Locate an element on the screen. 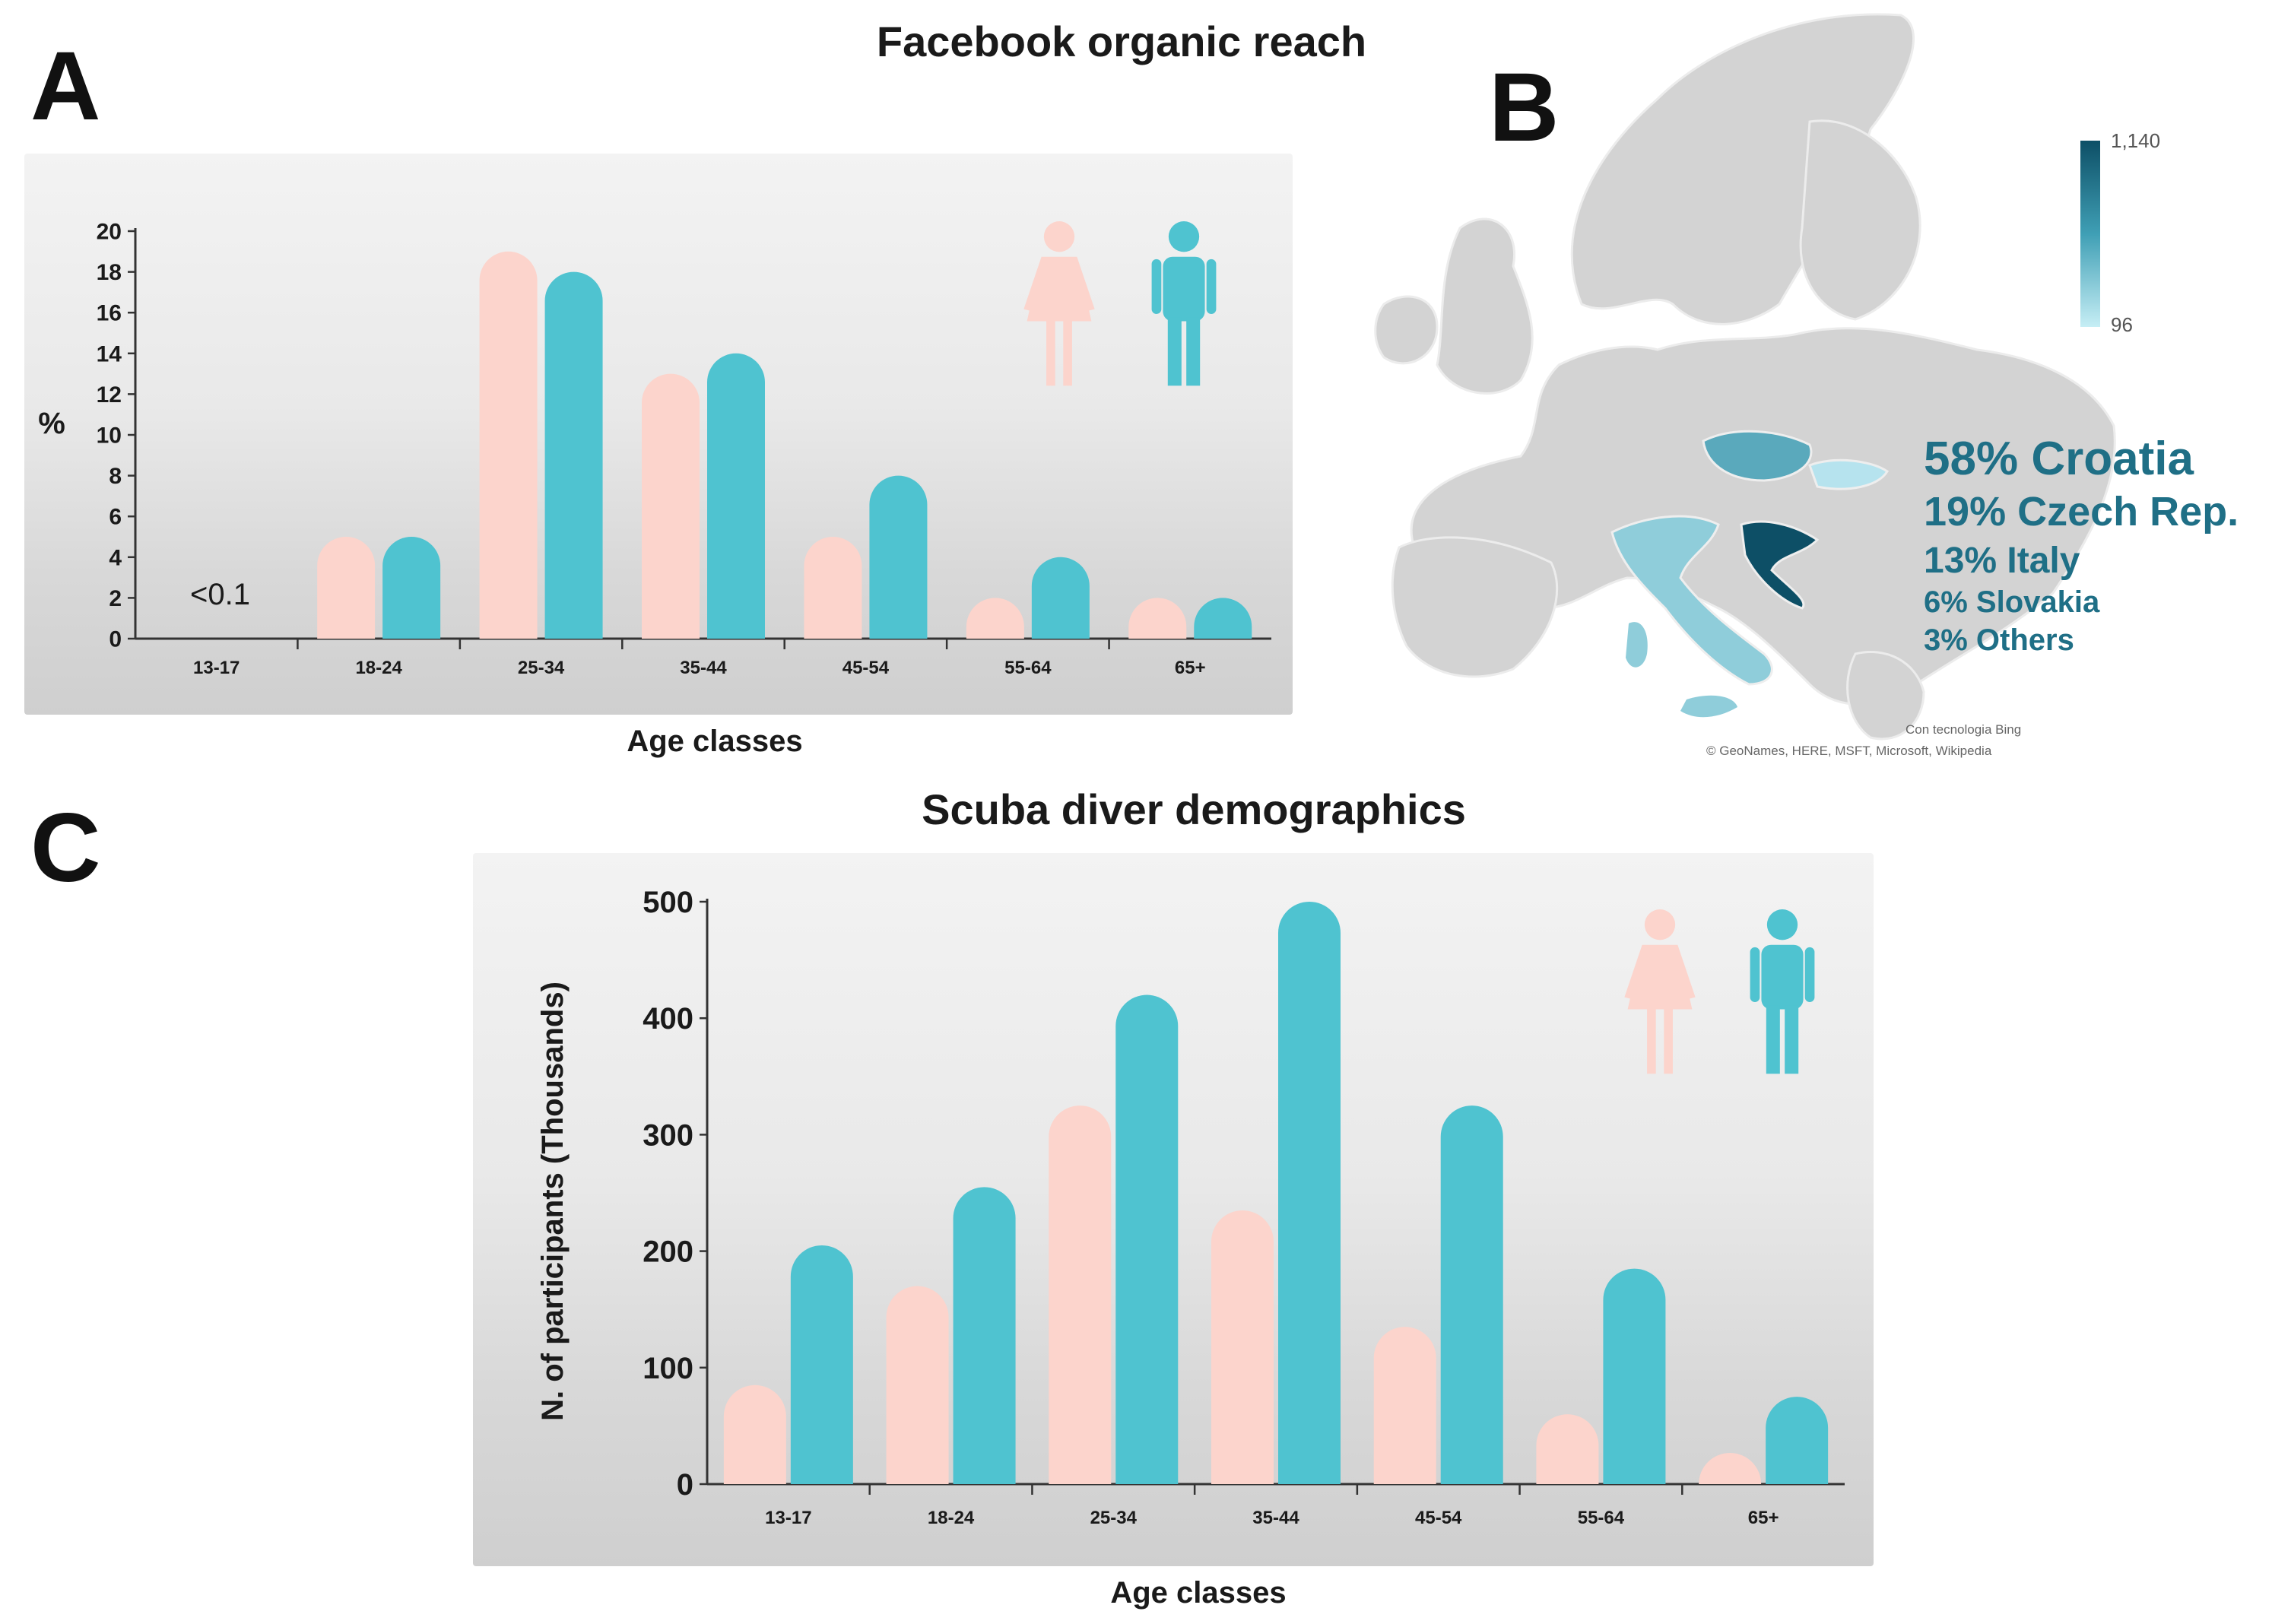 This screenshot has height=1624, width=2272. map-stat-croatia: 58% Croatia is located at coordinates (2059, 459).